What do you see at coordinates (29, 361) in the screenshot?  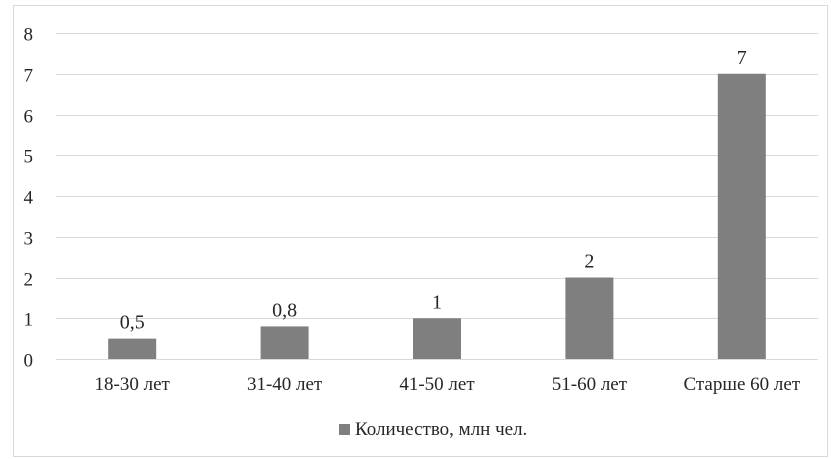 I see `y-tick-label: 0` at bounding box center [29, 361].